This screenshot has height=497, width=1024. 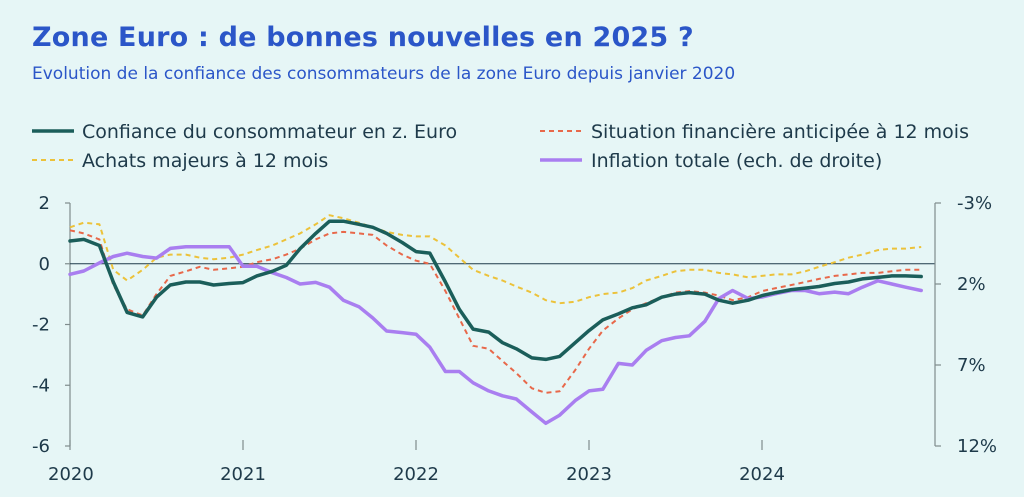 I want to click on y-right-tick-label: 12%, so click(x=977, y=446).